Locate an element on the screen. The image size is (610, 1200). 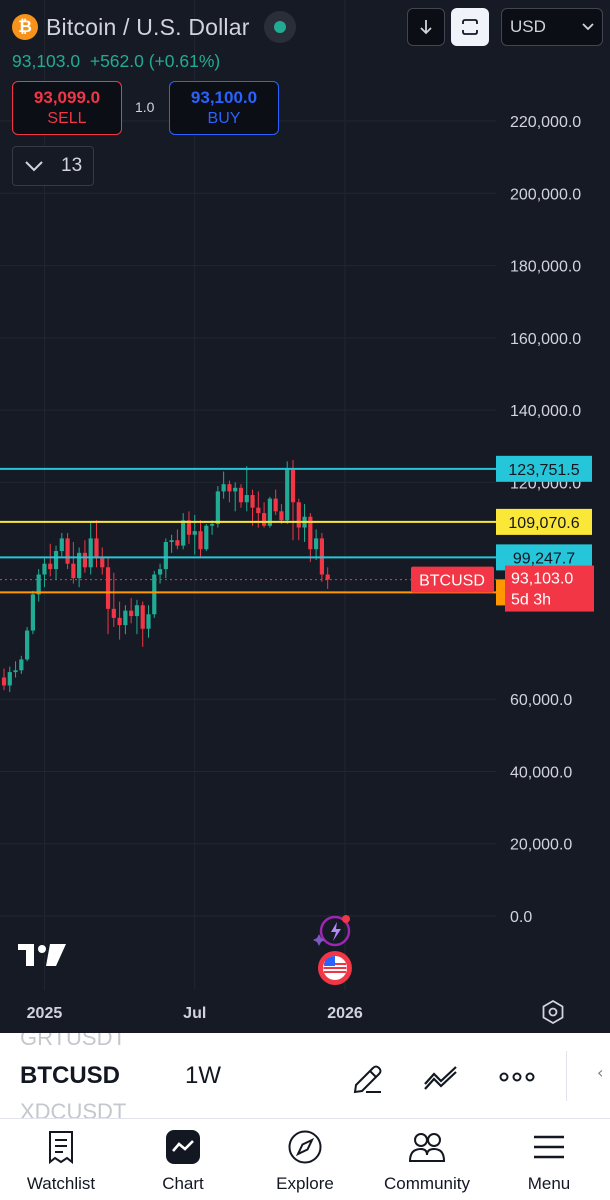
nav-watchlist: Watchlist is located at coordinates (61, 1159).